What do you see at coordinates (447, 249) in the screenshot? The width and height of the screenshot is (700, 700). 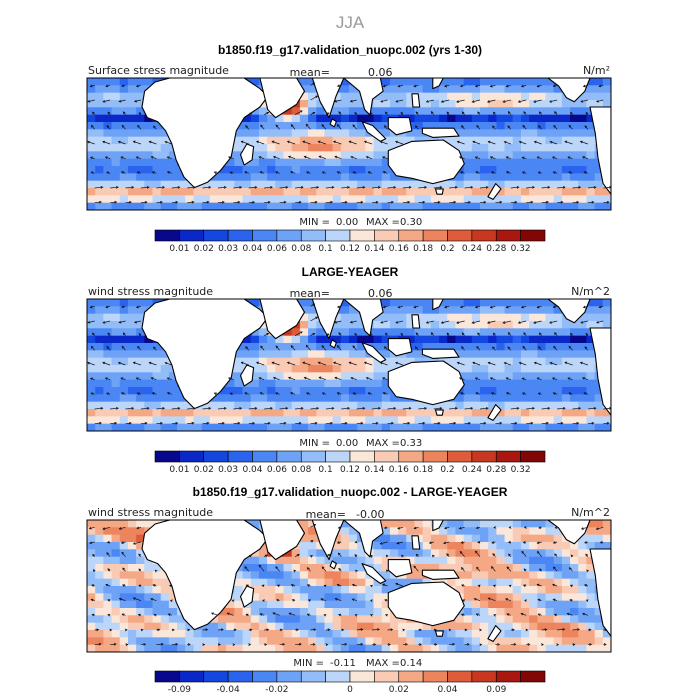 I see `colorbar-tick-label: 0.2` at bounding box center [447, 249].